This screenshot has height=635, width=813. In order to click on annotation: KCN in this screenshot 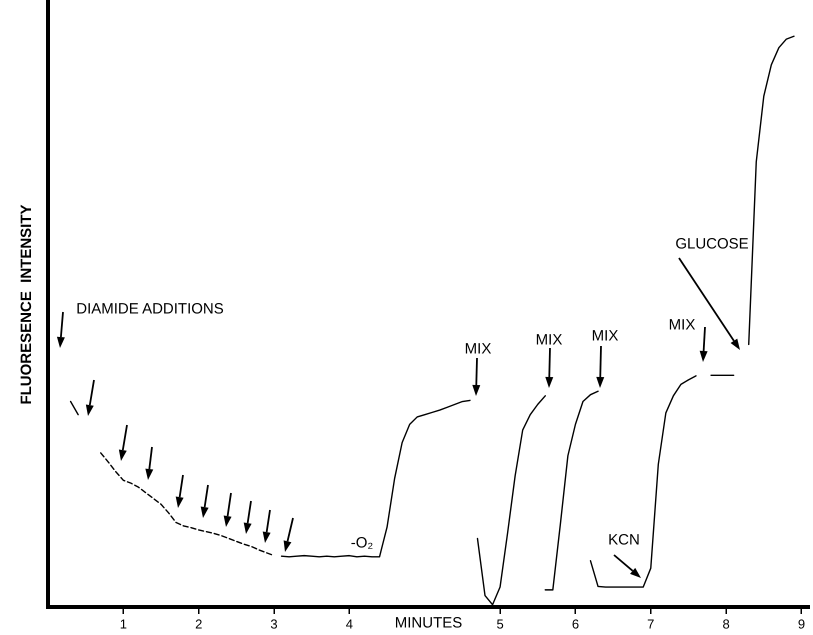, I will do `click(624, 540)`.